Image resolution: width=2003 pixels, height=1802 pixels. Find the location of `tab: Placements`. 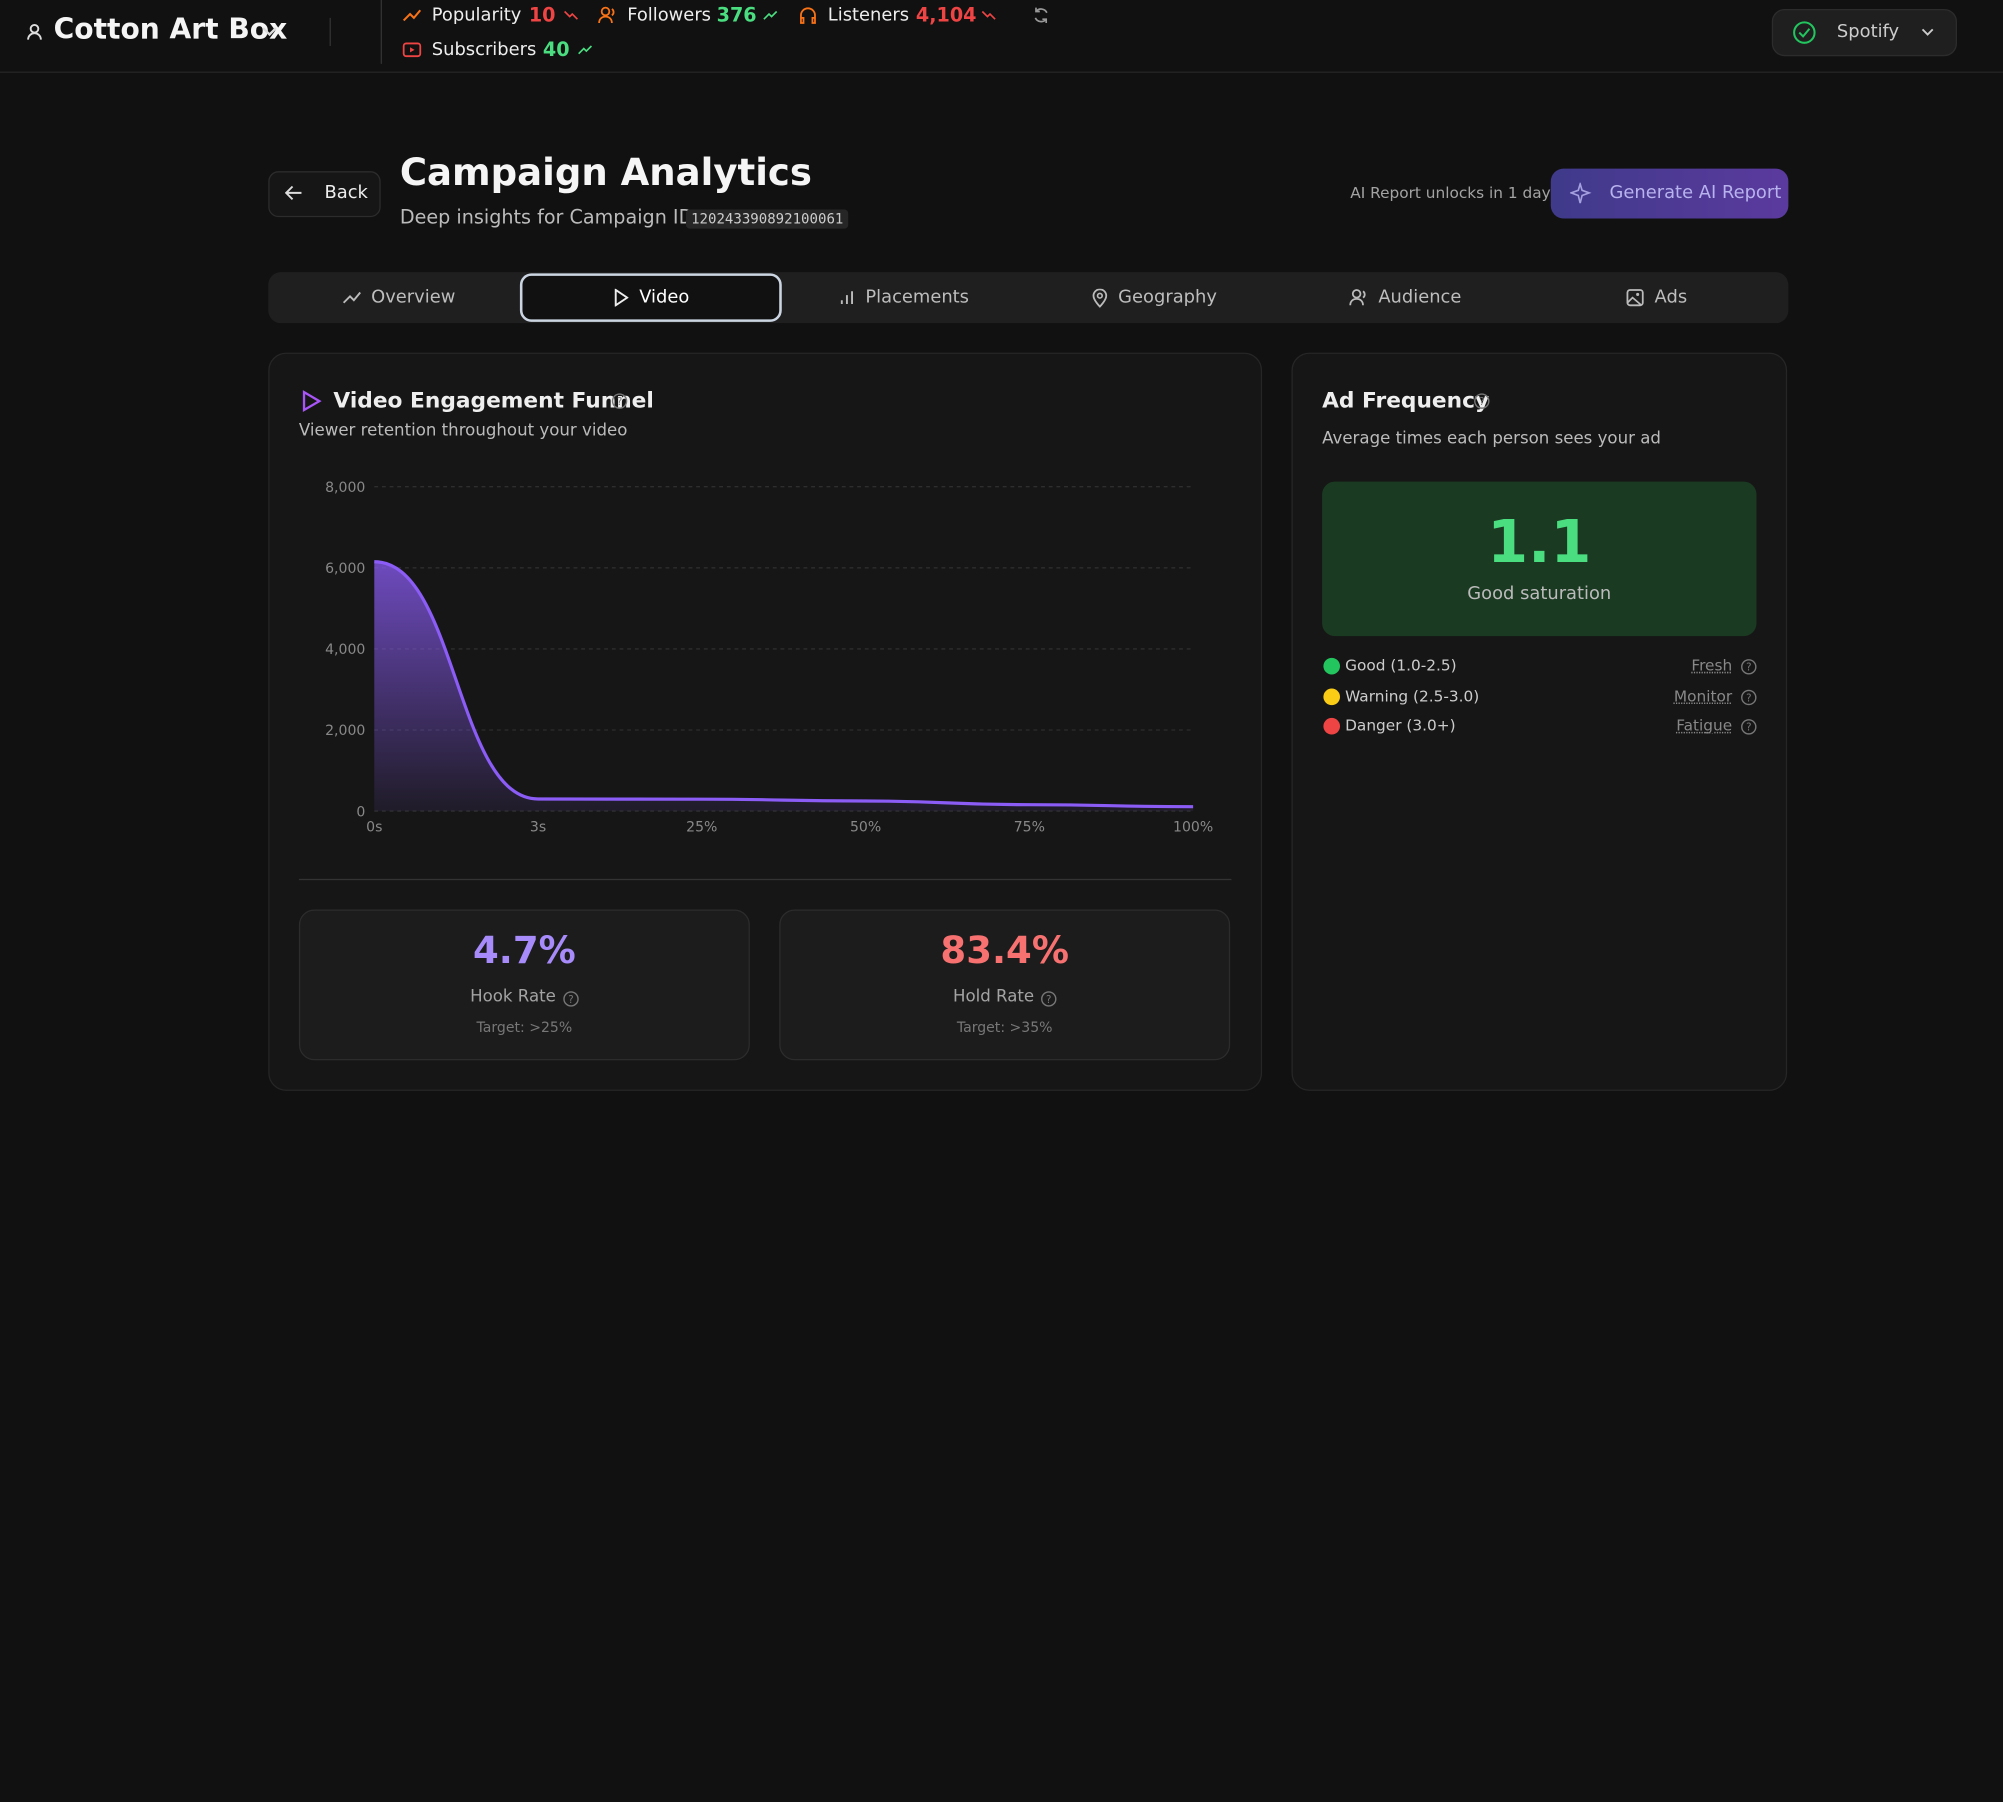

tab: Placements is located at coordinates (904, 298).